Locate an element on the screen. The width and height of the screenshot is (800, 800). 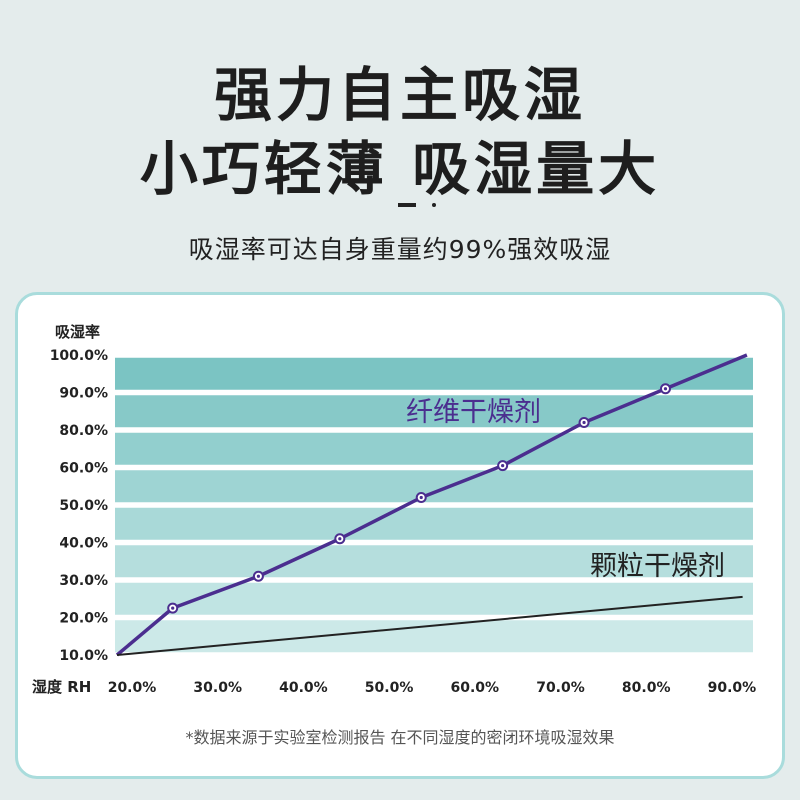
x-tick-label: 60.0% is located at coordinates (475, 688).